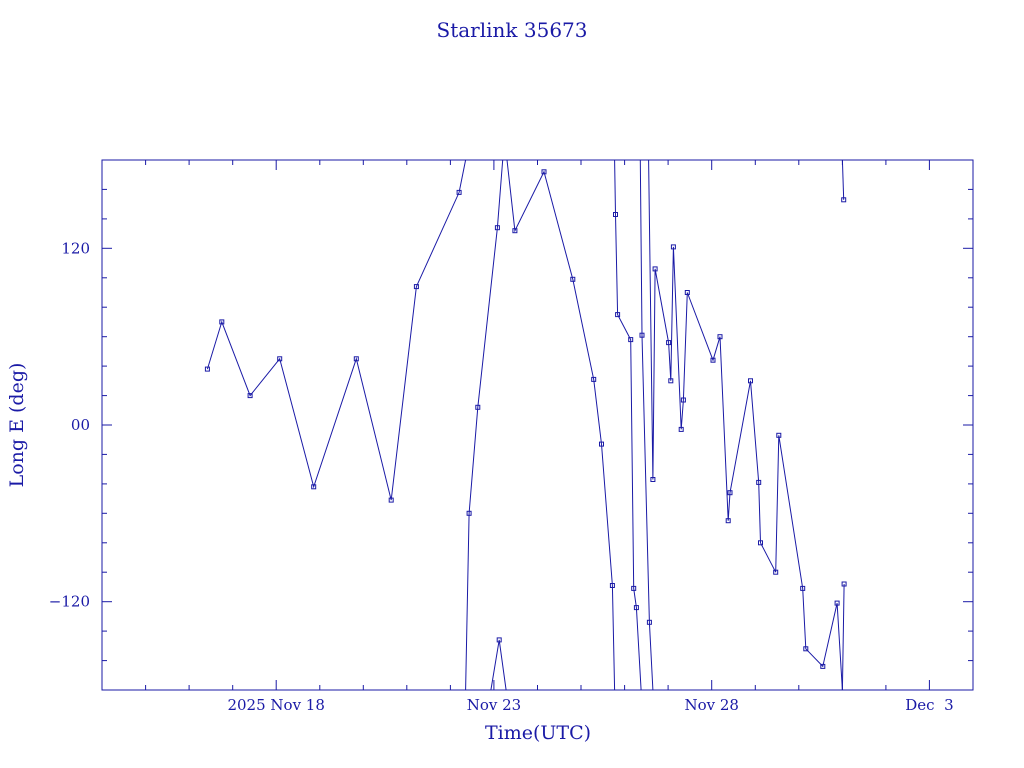  Describe the element at coordinates (512, 30) in the screenshot. I see `chart-title: Starlink 35673` at that location.